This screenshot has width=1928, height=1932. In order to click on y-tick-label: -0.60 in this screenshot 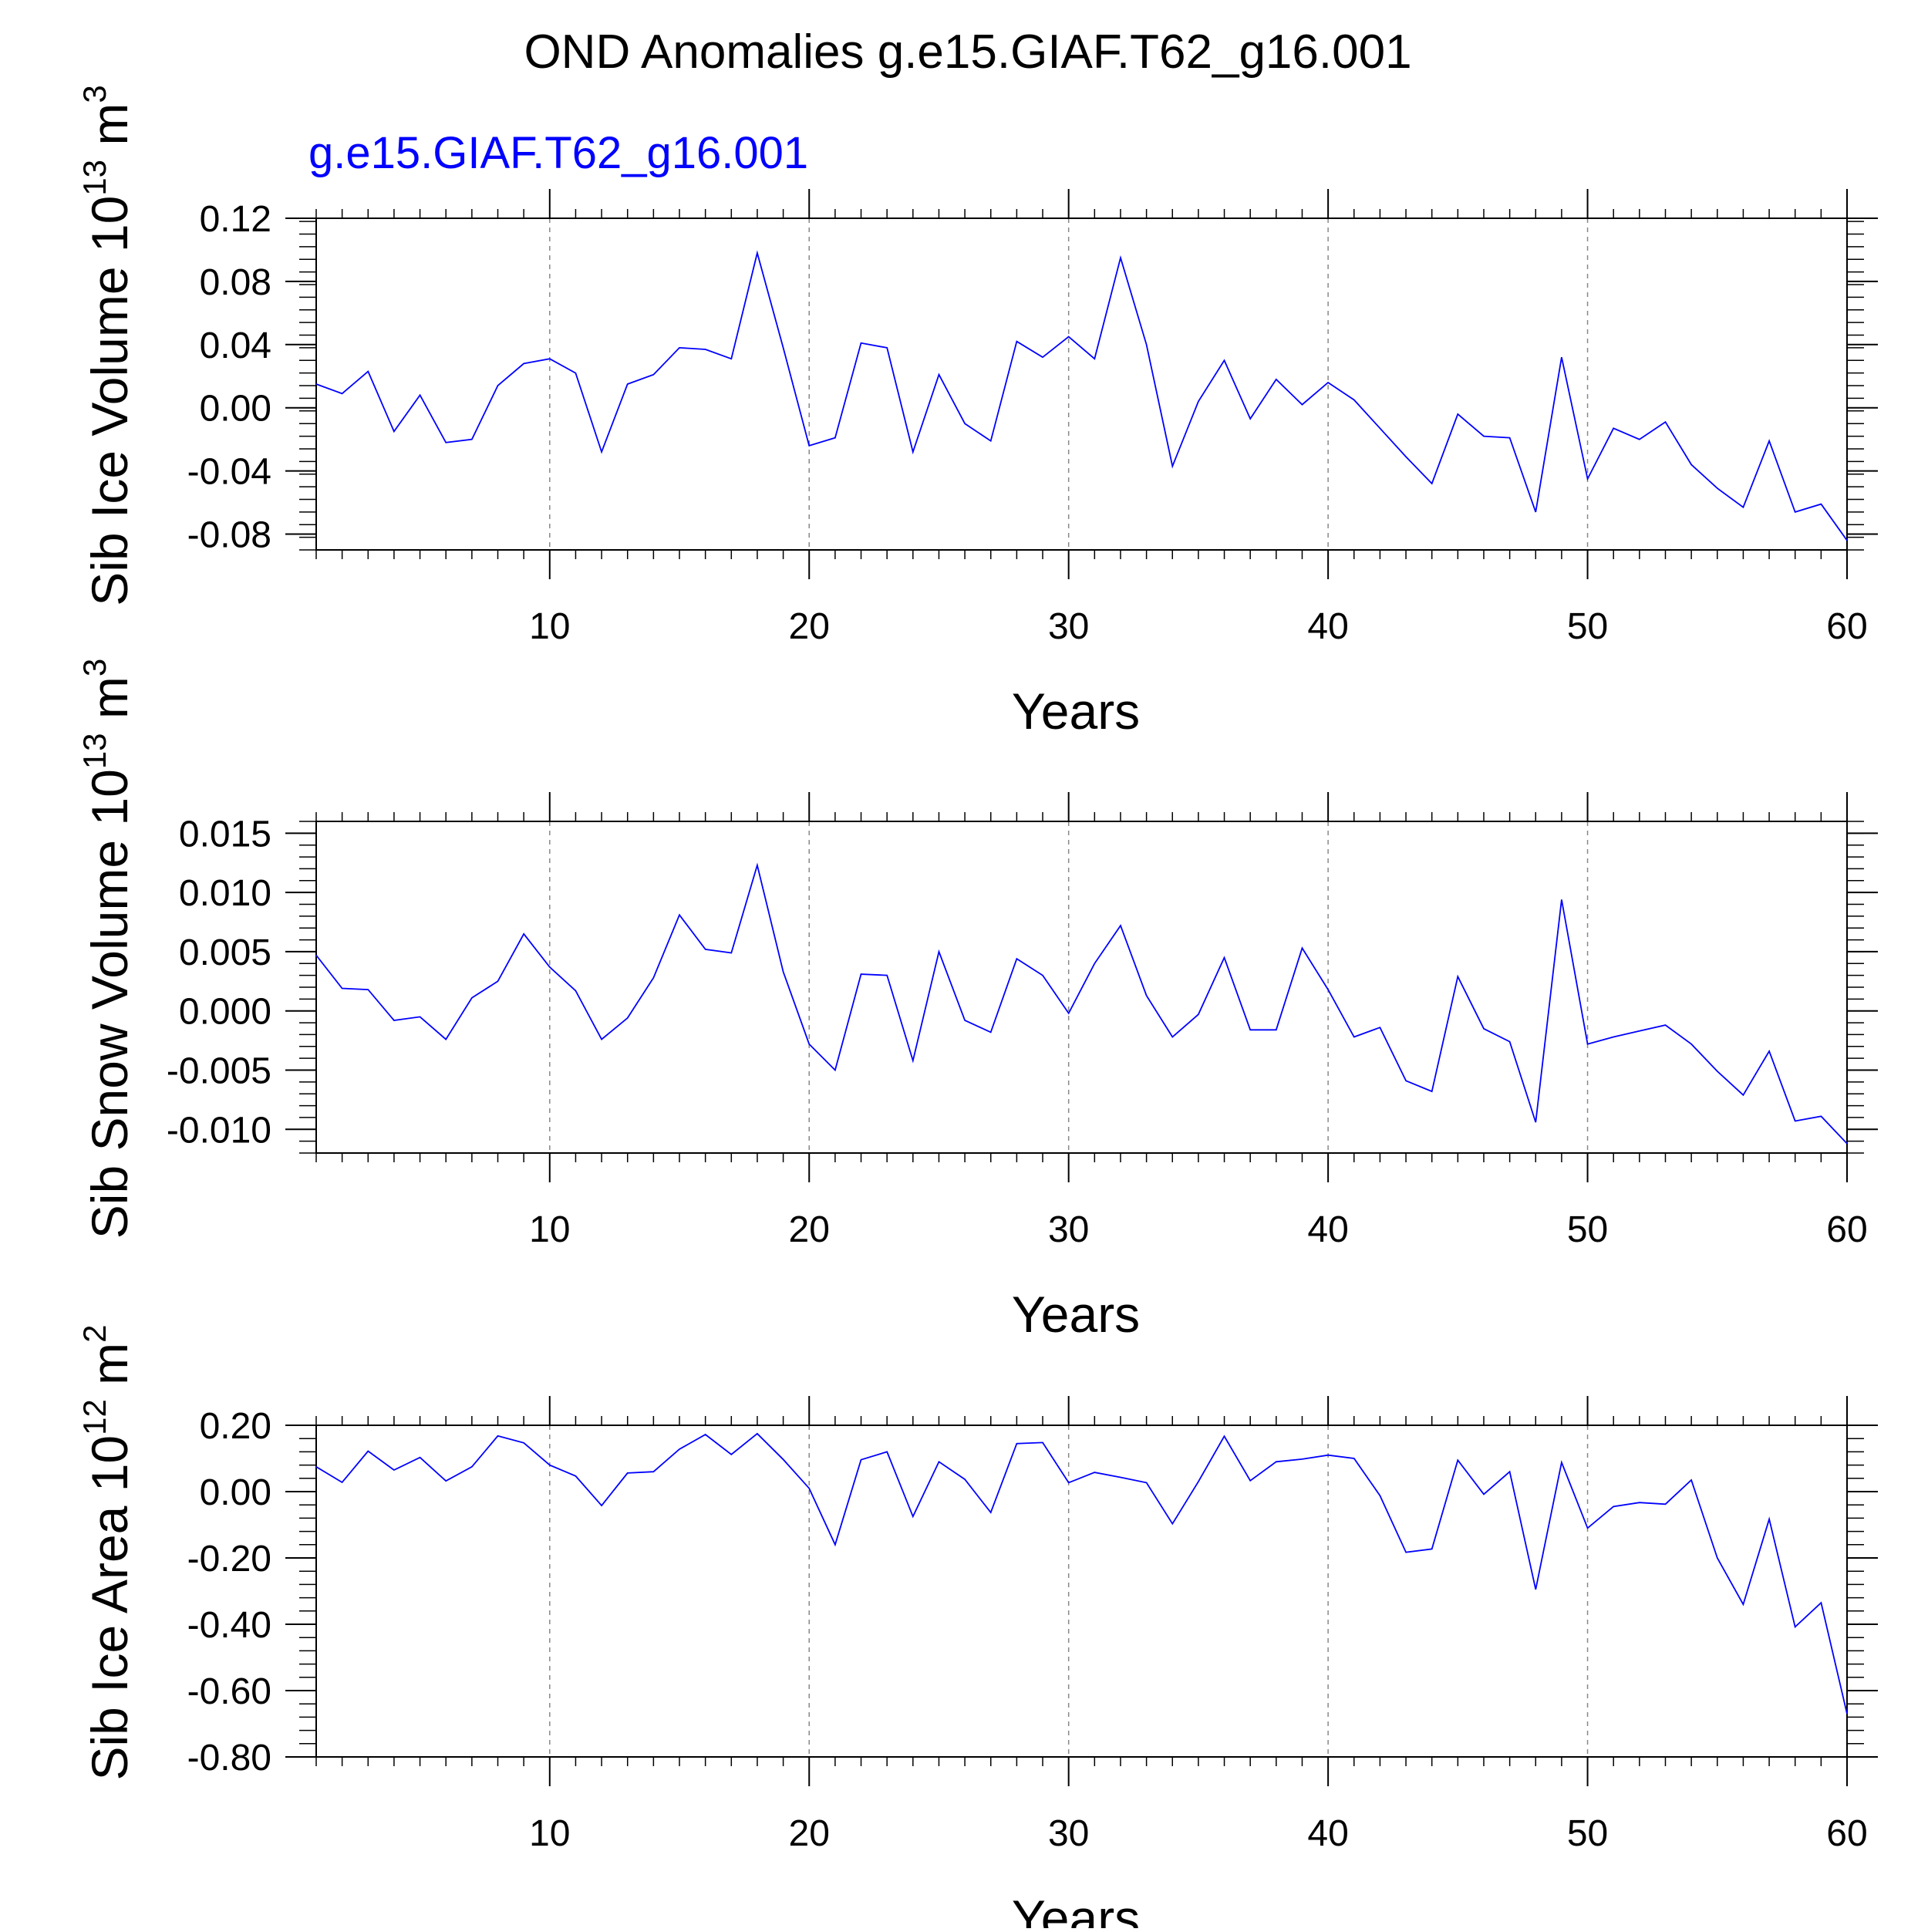, I will do `click(229, 1691)`.